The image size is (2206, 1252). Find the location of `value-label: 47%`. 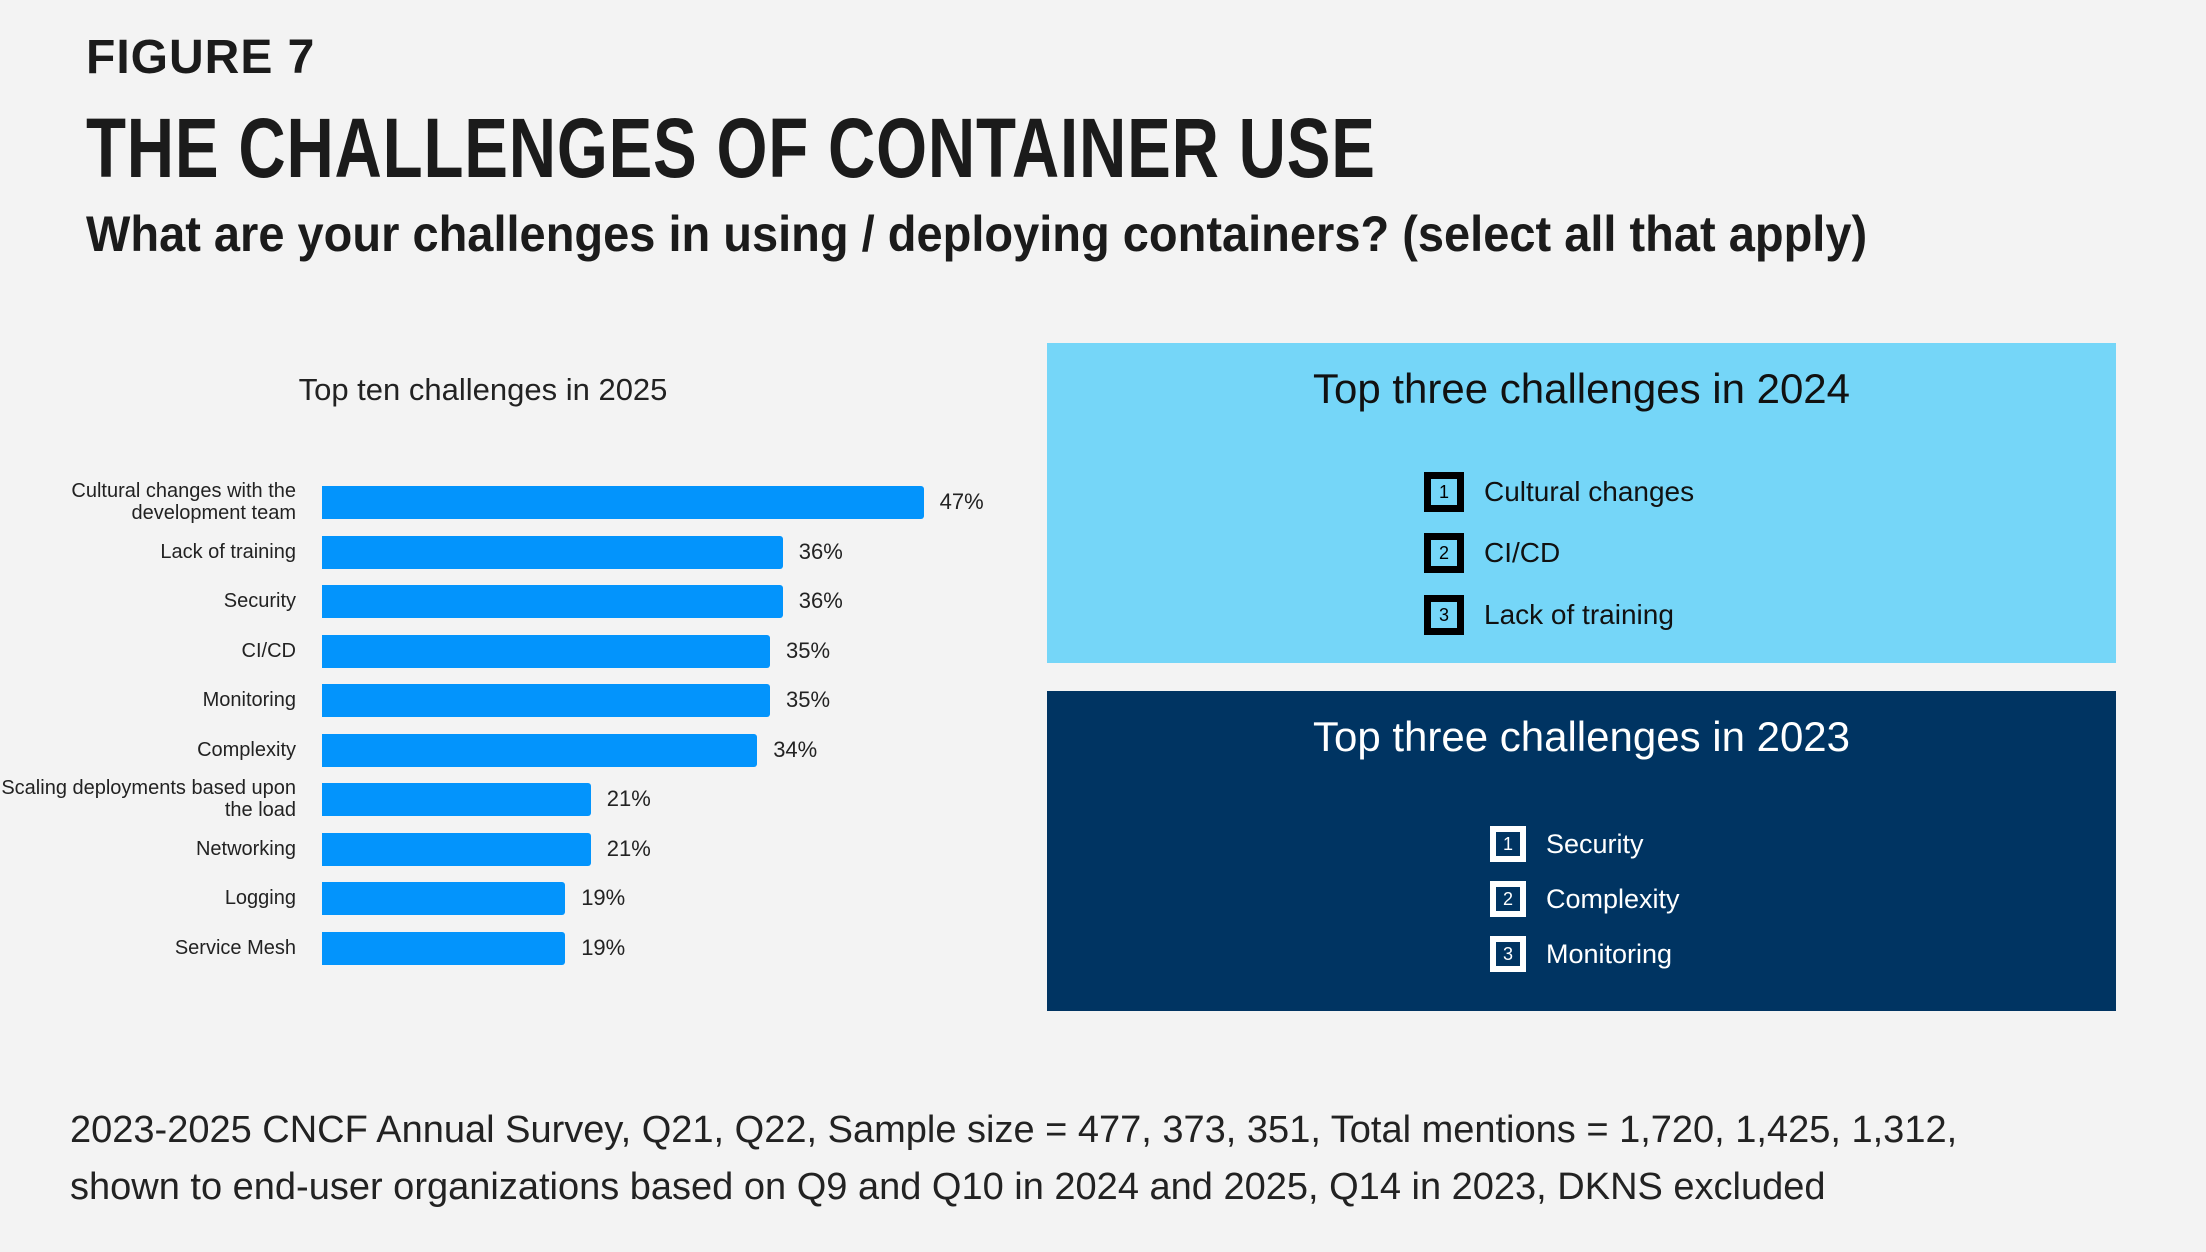

value-label: 47% is located at coordinates (961, 501).